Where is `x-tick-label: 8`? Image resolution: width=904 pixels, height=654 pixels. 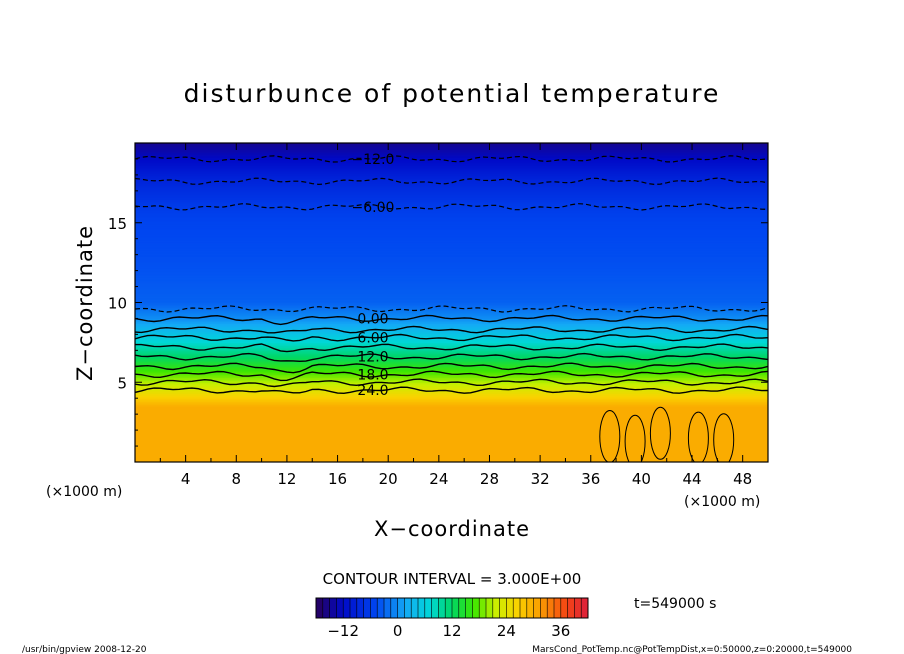
x-tick-label: 8 is located at coordinates (237, 479).